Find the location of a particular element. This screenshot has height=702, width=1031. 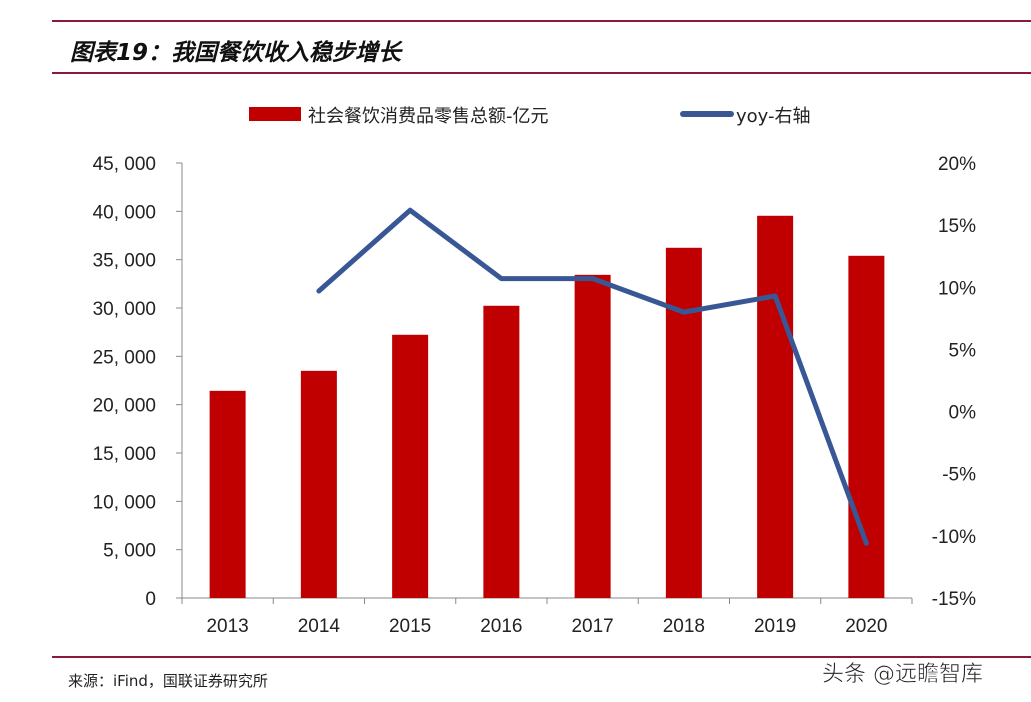

source-note: 来源：iFind，国联证券研究所 is located at coordinates (168, 681).